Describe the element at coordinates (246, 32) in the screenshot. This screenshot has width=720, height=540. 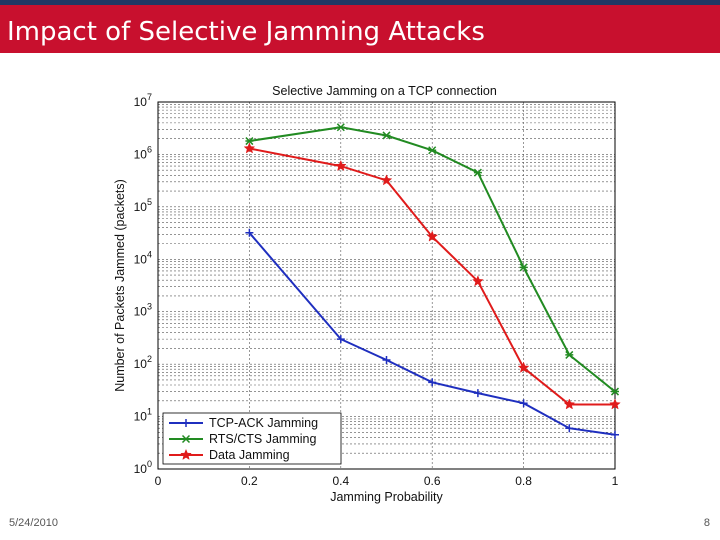
I see `slide-title: Impact of Selective Jamming Attacks` at that location.